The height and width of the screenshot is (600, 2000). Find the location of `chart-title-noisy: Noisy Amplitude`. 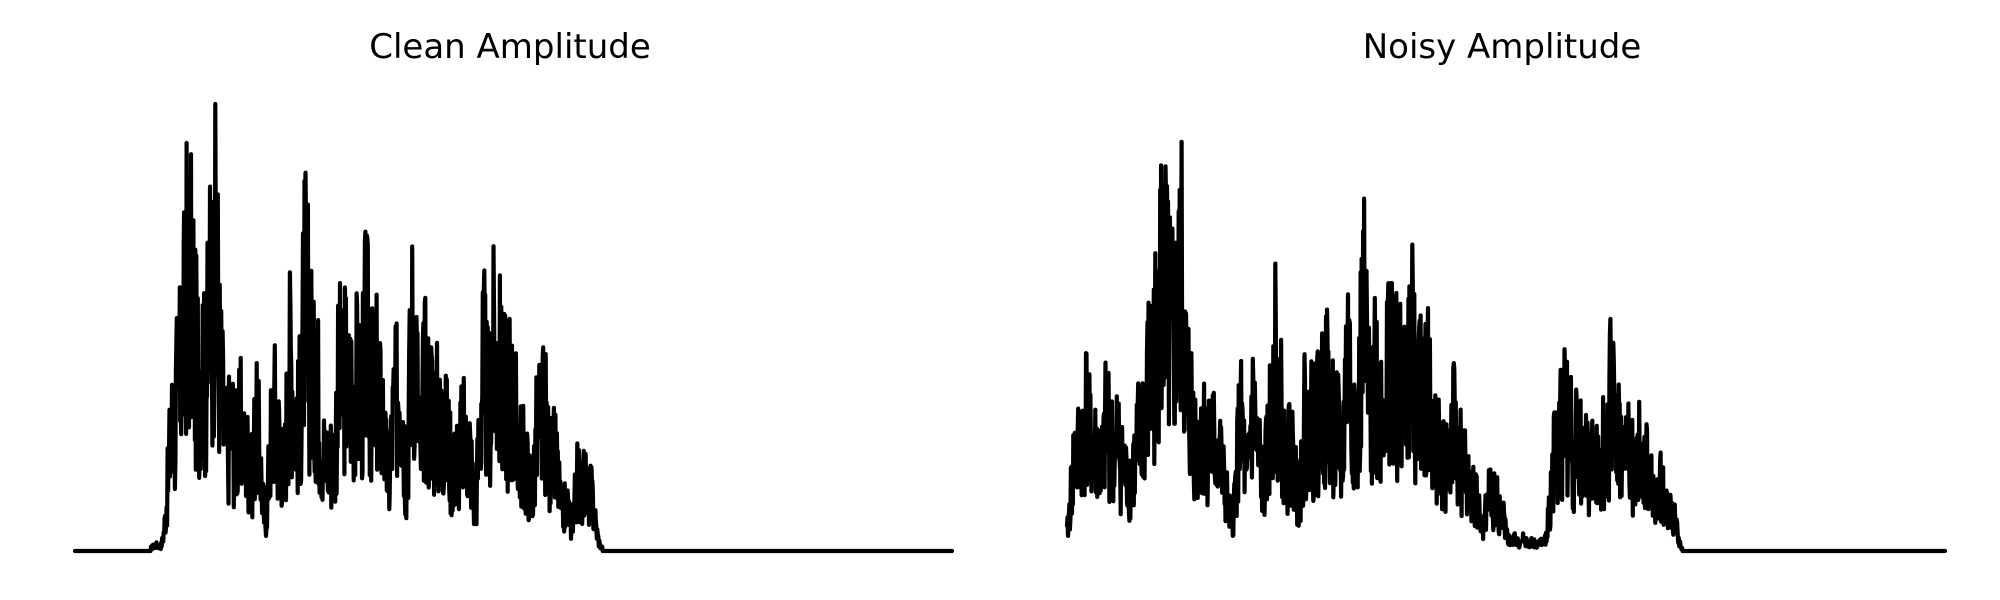

chart-title-noisy: Noisy Amplitude is located at coordinates (1502, 47).